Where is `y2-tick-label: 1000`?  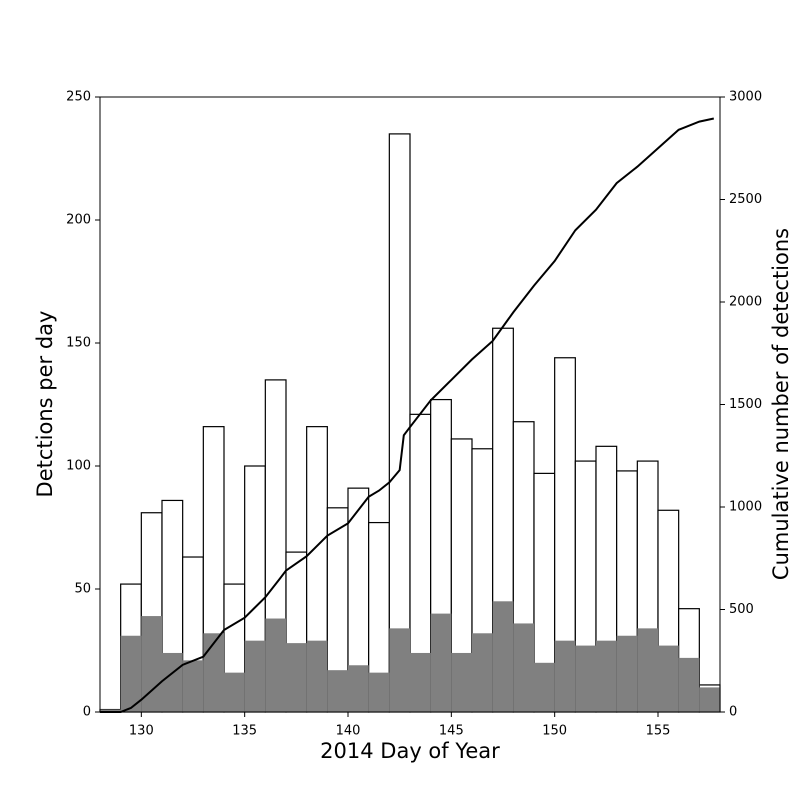
y2-tick-label: 1000 is located at coordinates (745, 507).